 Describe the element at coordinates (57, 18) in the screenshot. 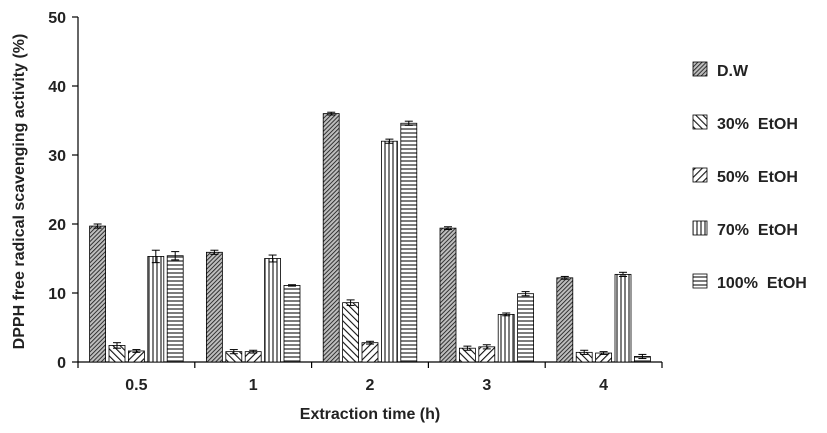

I see `y-tick-label: 50` at that location.